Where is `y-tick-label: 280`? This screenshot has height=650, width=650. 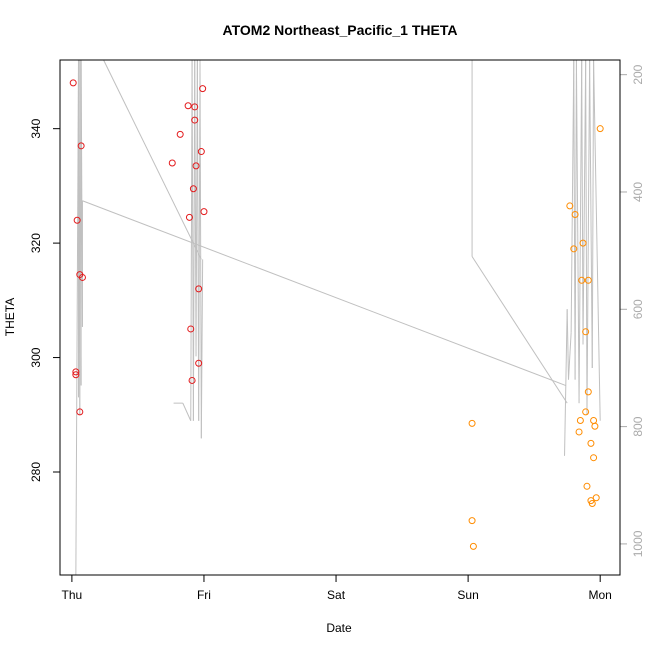
y-tick-label: 280 is located at coordinates (36, 472).